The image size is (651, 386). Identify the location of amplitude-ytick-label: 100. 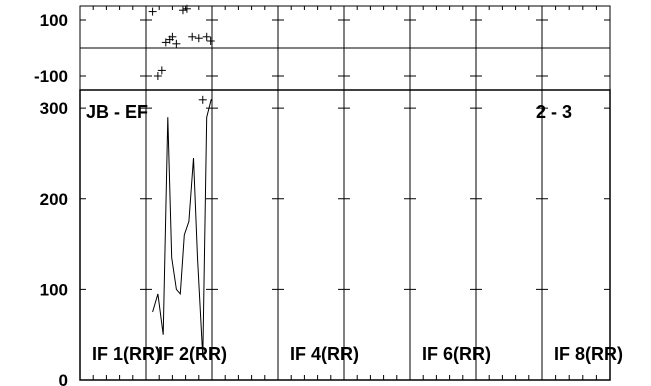
(54, 289).